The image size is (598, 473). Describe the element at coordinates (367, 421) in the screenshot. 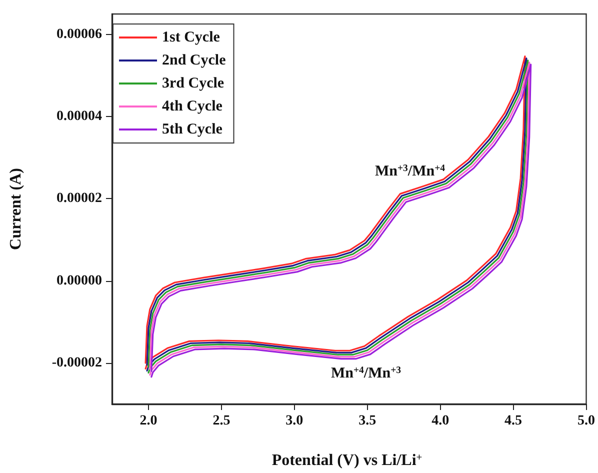

I see `x-tick-label: 3.5` at that location.